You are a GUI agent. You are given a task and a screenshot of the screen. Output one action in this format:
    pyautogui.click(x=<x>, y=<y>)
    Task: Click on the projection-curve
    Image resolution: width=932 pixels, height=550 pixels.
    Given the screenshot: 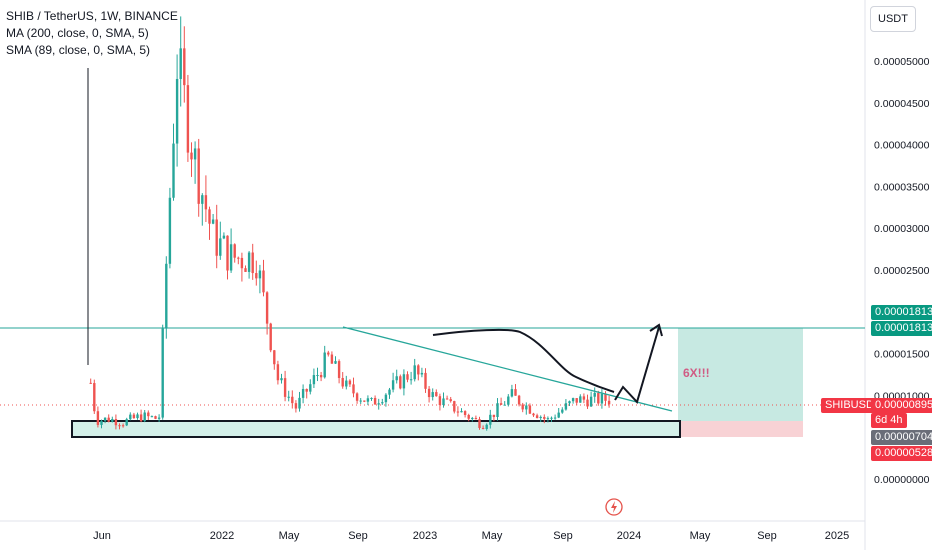 What is the action you would take?
    pyautogui.click(x=523, y=360)
    